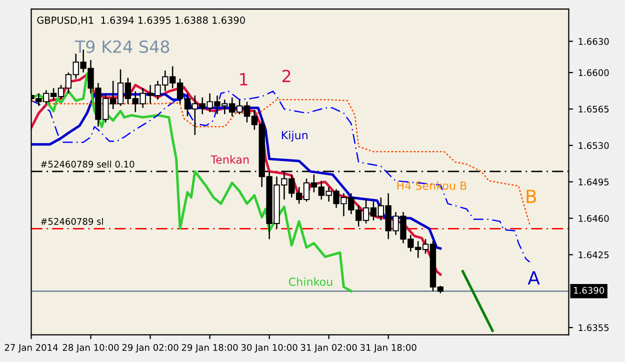 This screenshot has height=362, width=625. I want to click on ref-line-label: #52460789 sl, so click(71, 221).